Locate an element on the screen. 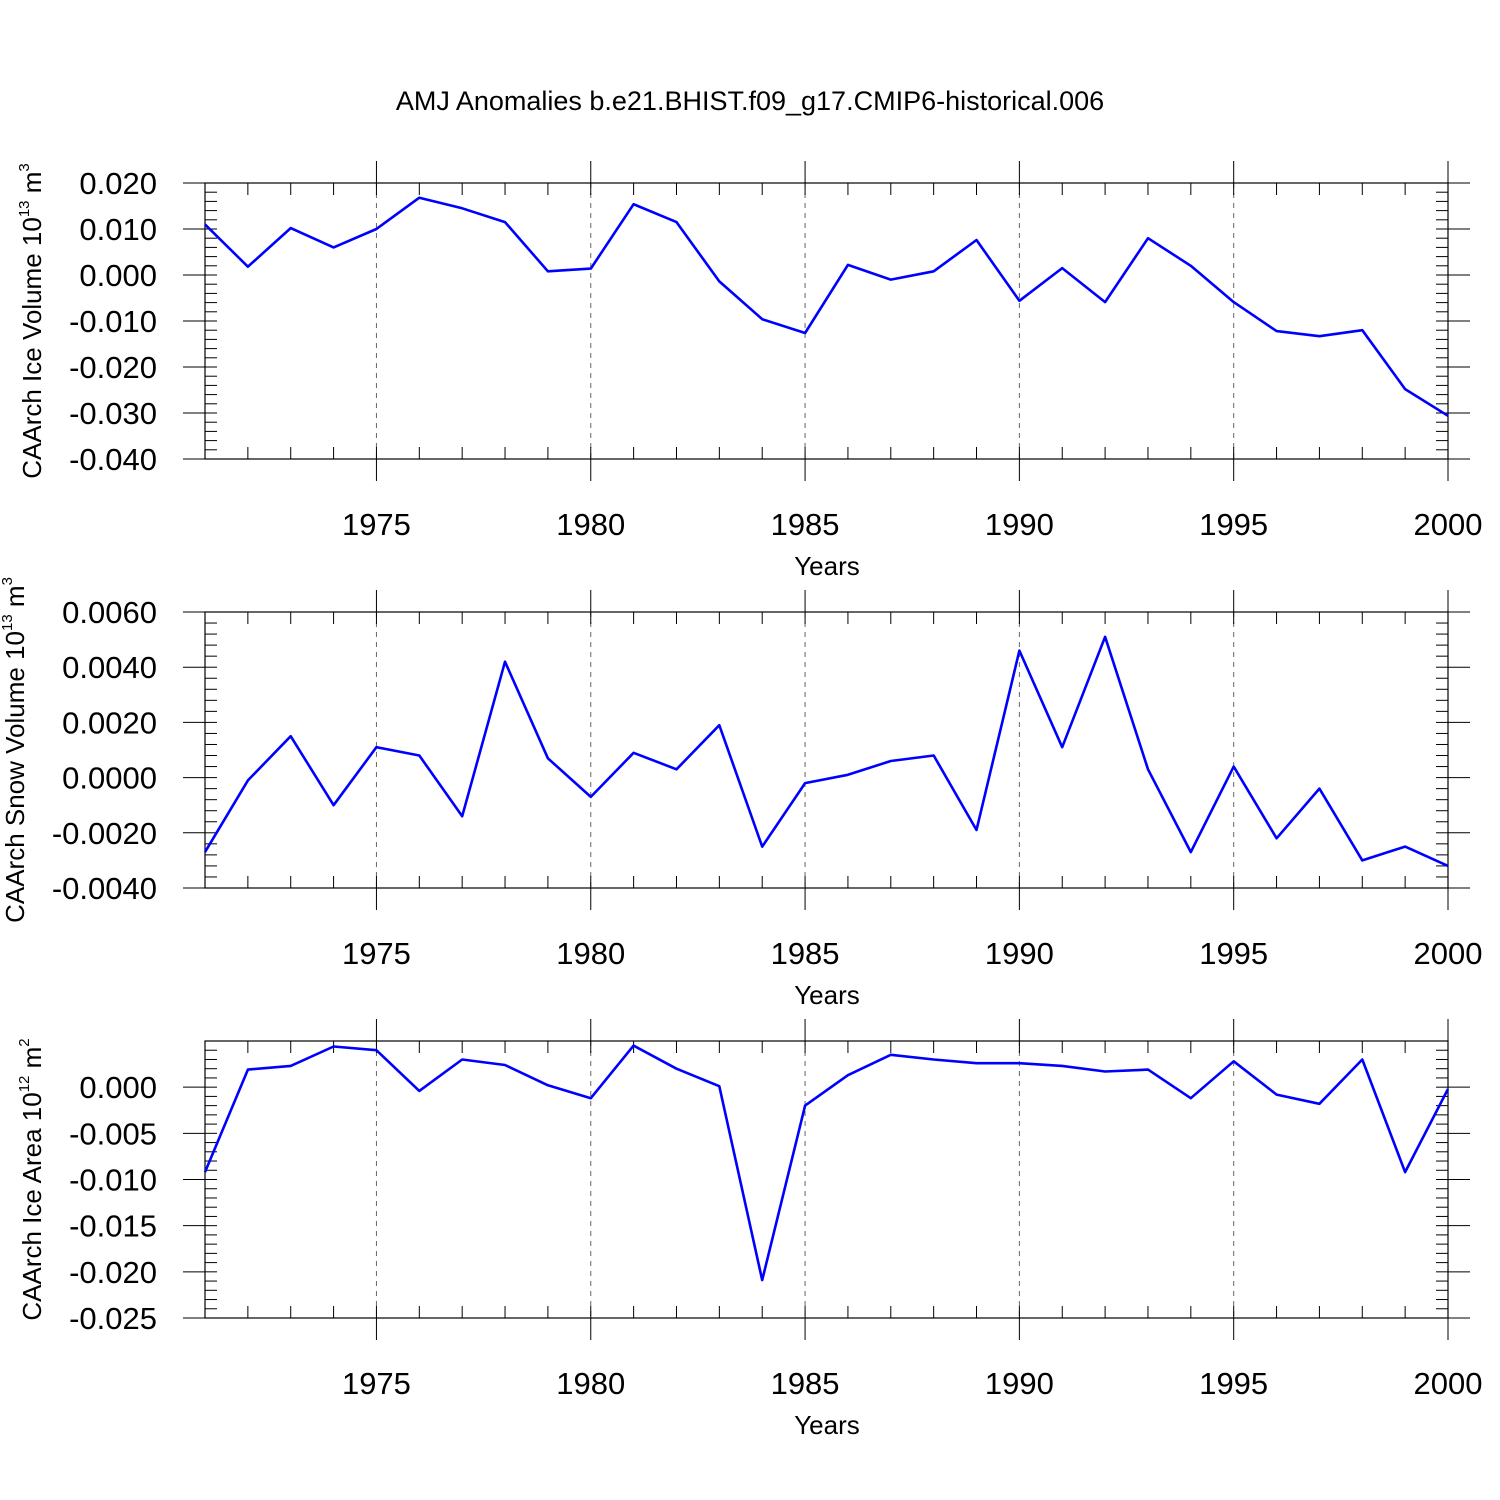  y-axis-label-text: CAArch Ice Area 10 is located at coordinates (32, 1206).